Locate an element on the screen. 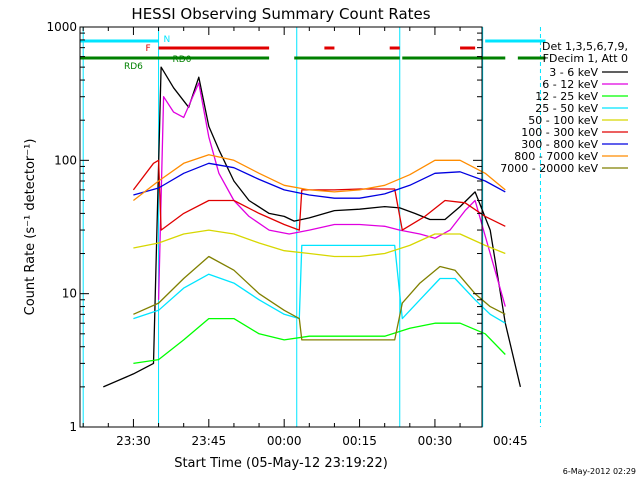 This screenshot has height=480, width=640. x-tick-label: 23:45 is located at coordinates (209, 441).